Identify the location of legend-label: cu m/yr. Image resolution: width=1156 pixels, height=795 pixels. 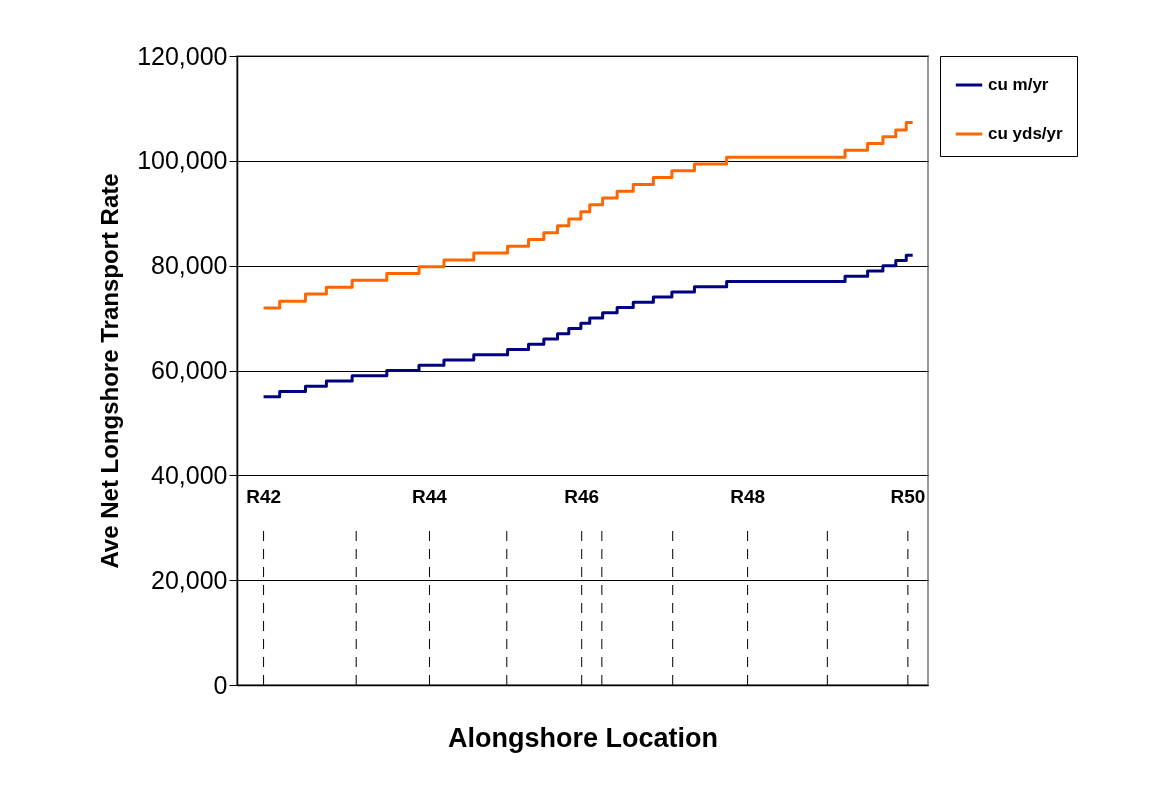
(1018, 84).